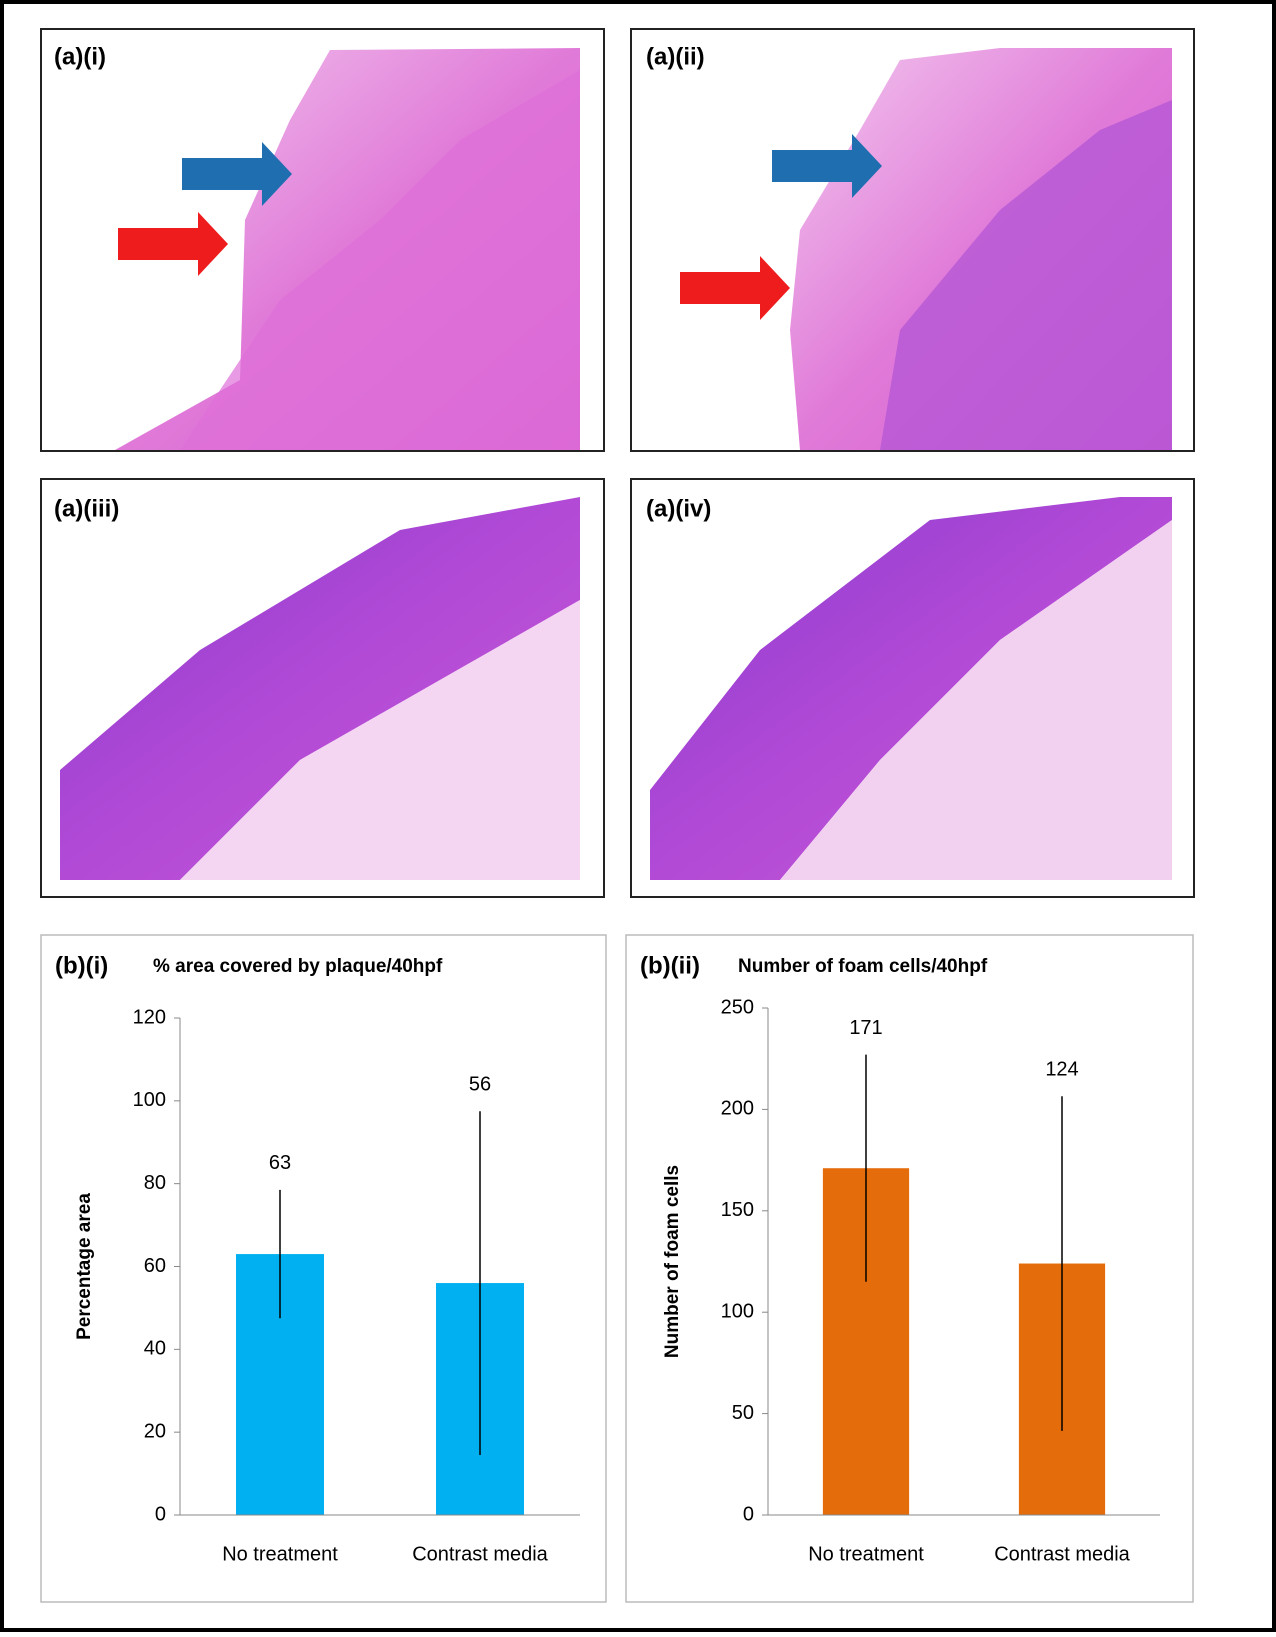 The width and height of the screenshot is (1276, 1637). I want to click on y-axis-title: Number of foam cells, so click(672, 1261).